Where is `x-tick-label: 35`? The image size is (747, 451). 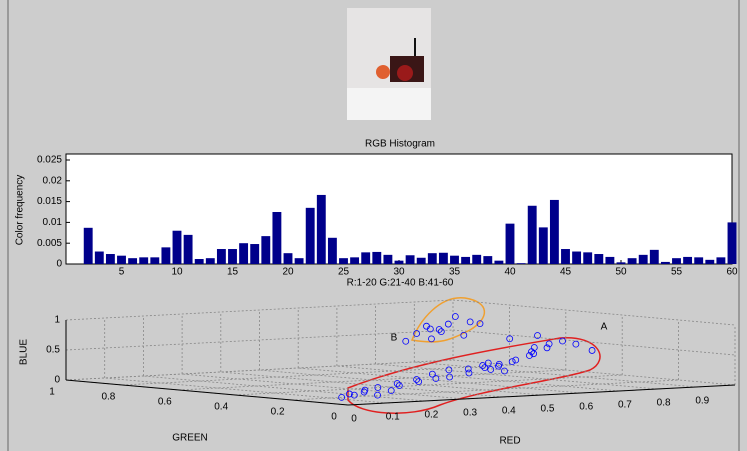 x-tick-label: 35 is located at coordinates (455, 272).